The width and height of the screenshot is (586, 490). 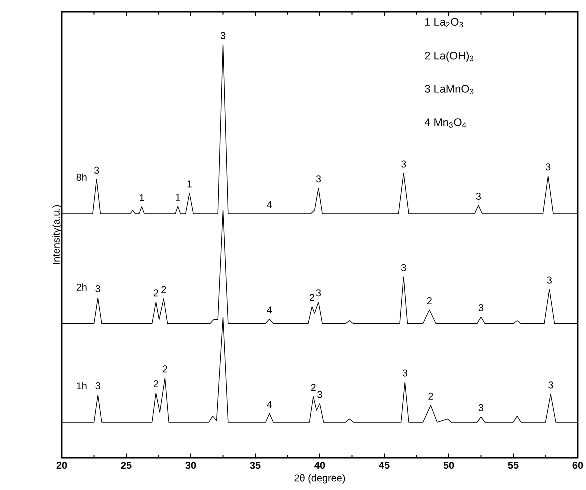 I want to click on x-axis-title: 2θ (degree), so click(x=320, y=479).